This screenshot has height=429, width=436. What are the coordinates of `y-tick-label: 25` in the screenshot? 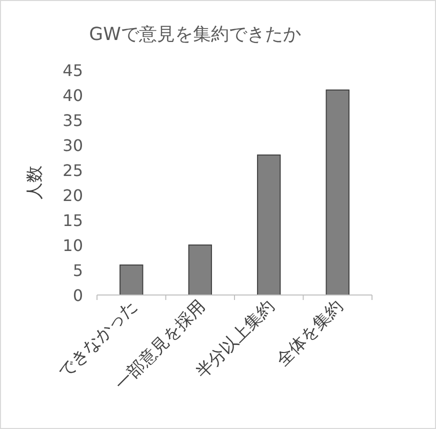 It's located at (72, 170).